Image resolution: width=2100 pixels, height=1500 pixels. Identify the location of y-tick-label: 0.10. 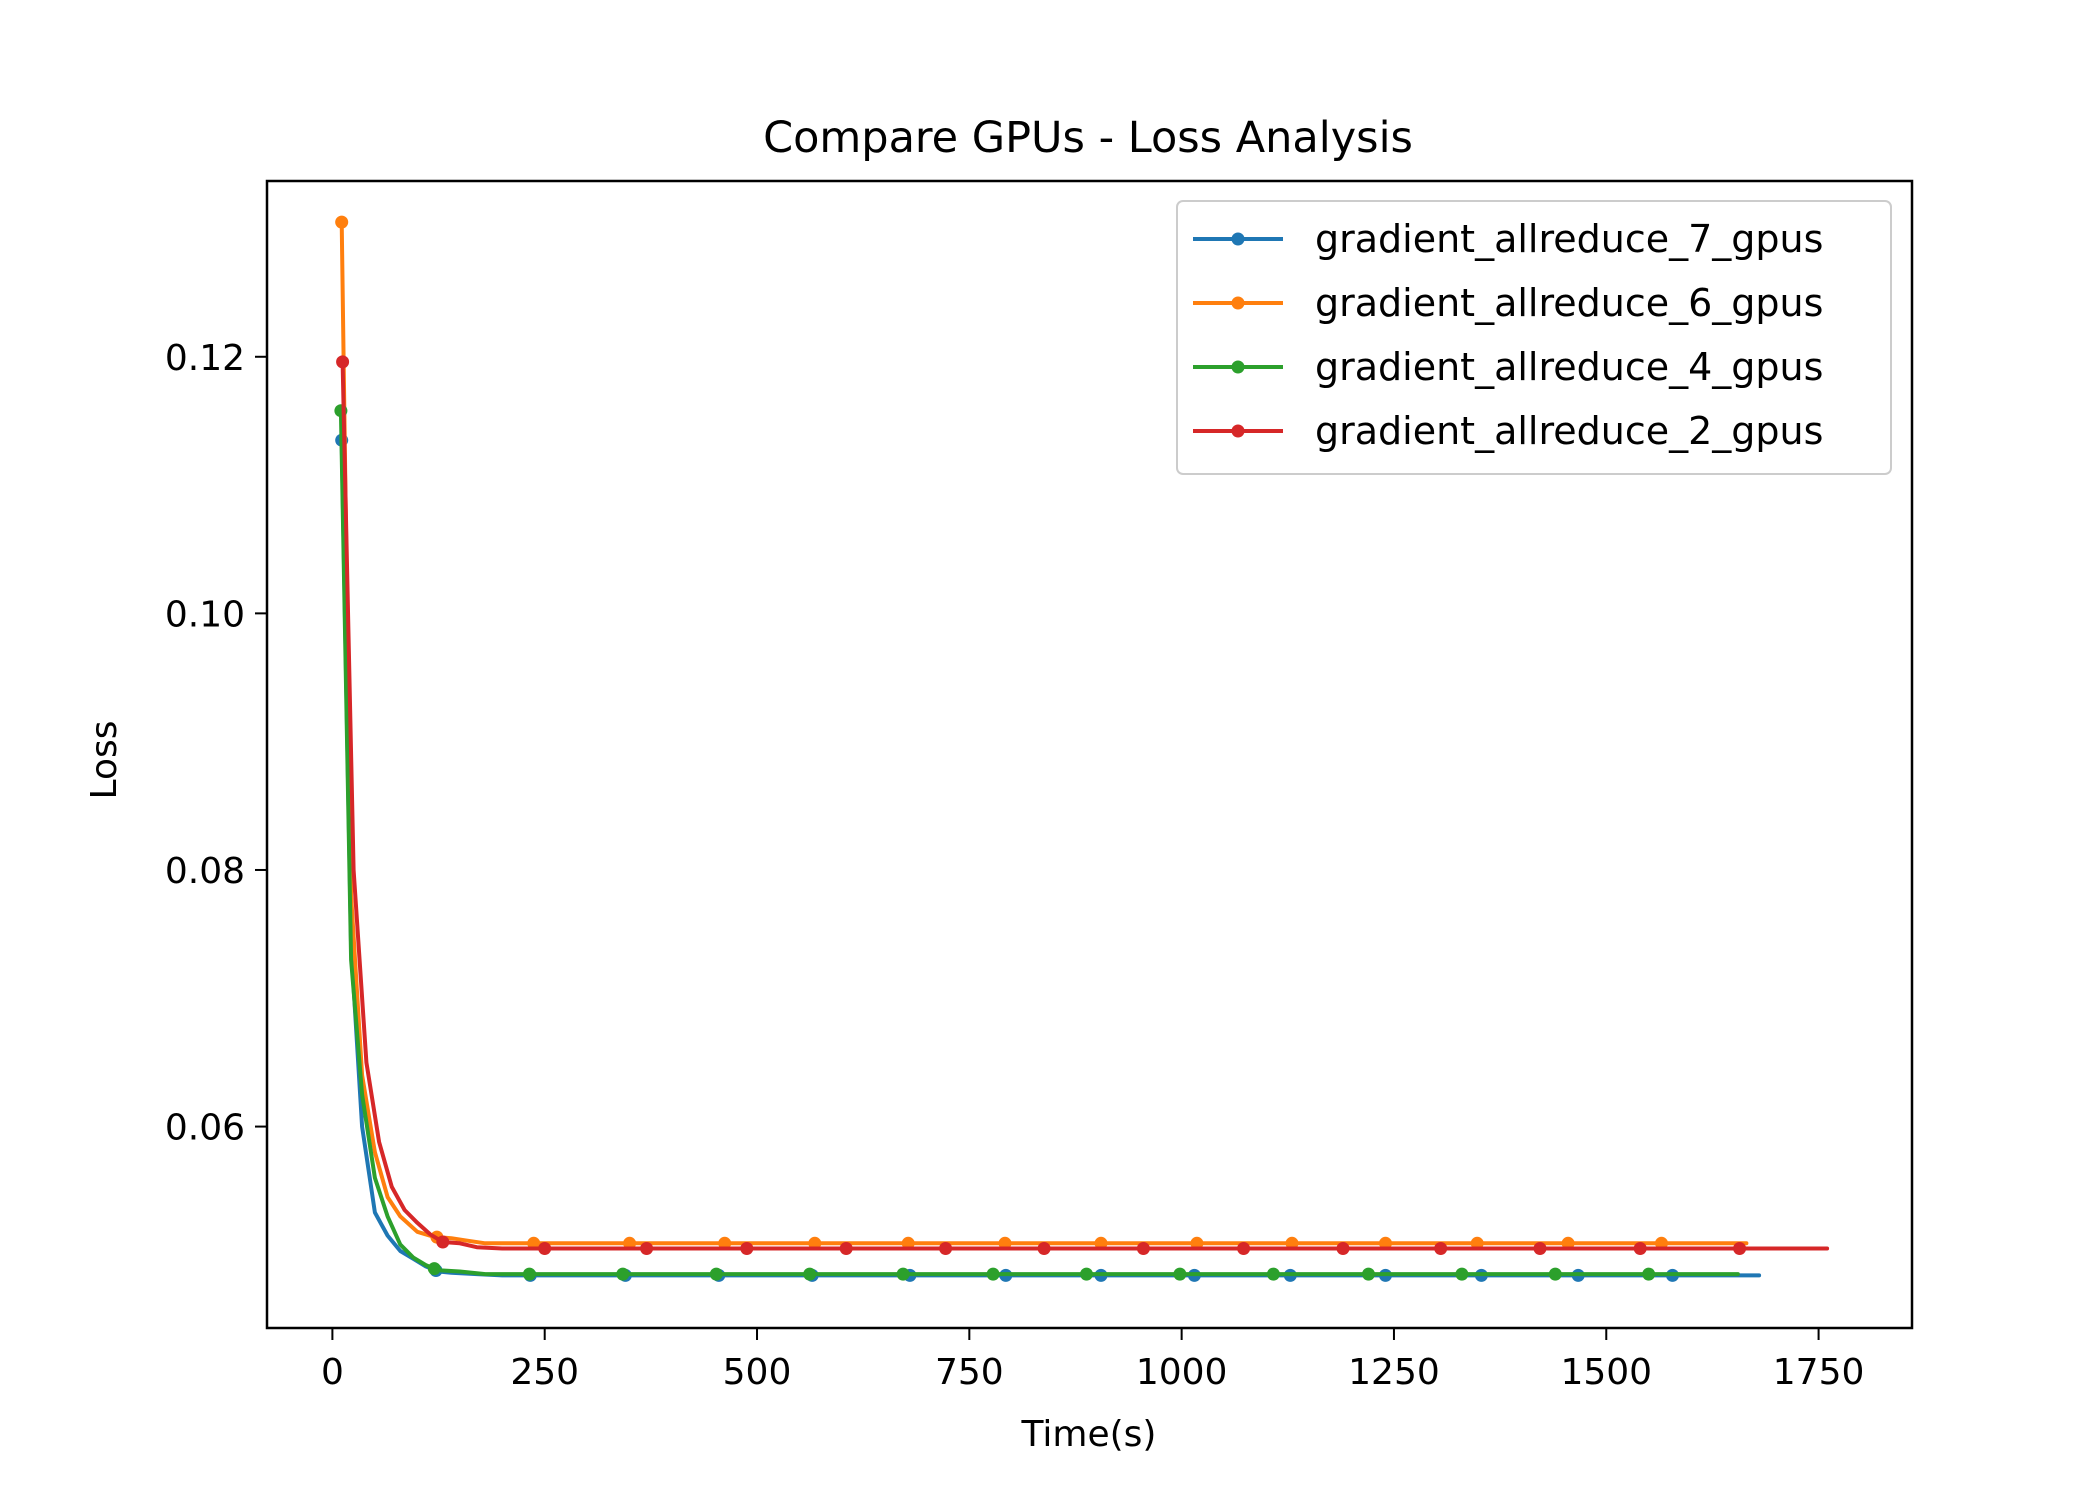
(205, 614).